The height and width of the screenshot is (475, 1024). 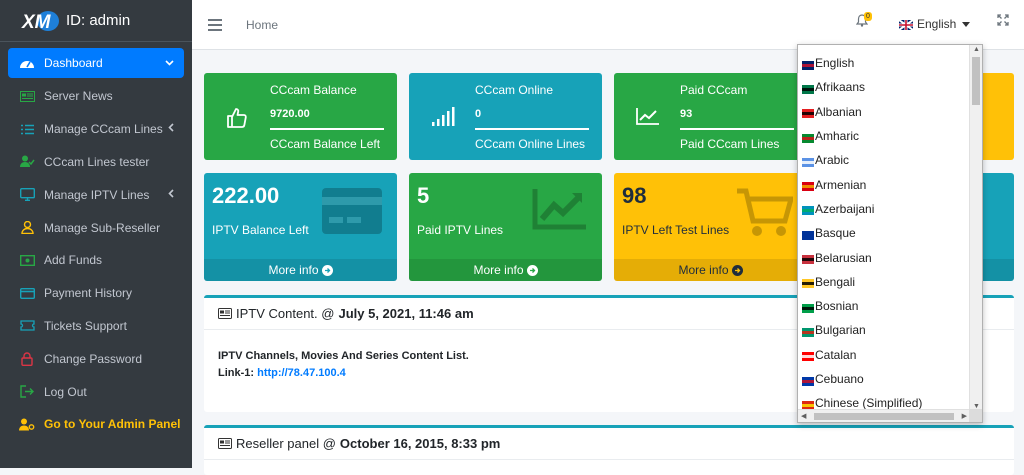 I want to click on language-option-label: Amharic, so click(x=837, y=136).